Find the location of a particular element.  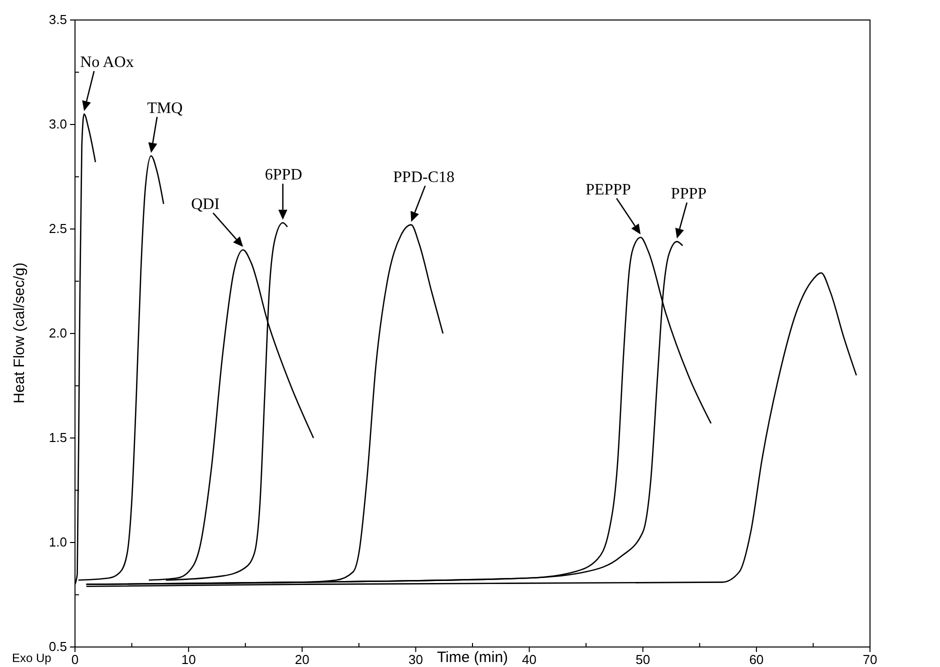

y-tick-label: 3.0 is located at coordinates (57, 124).